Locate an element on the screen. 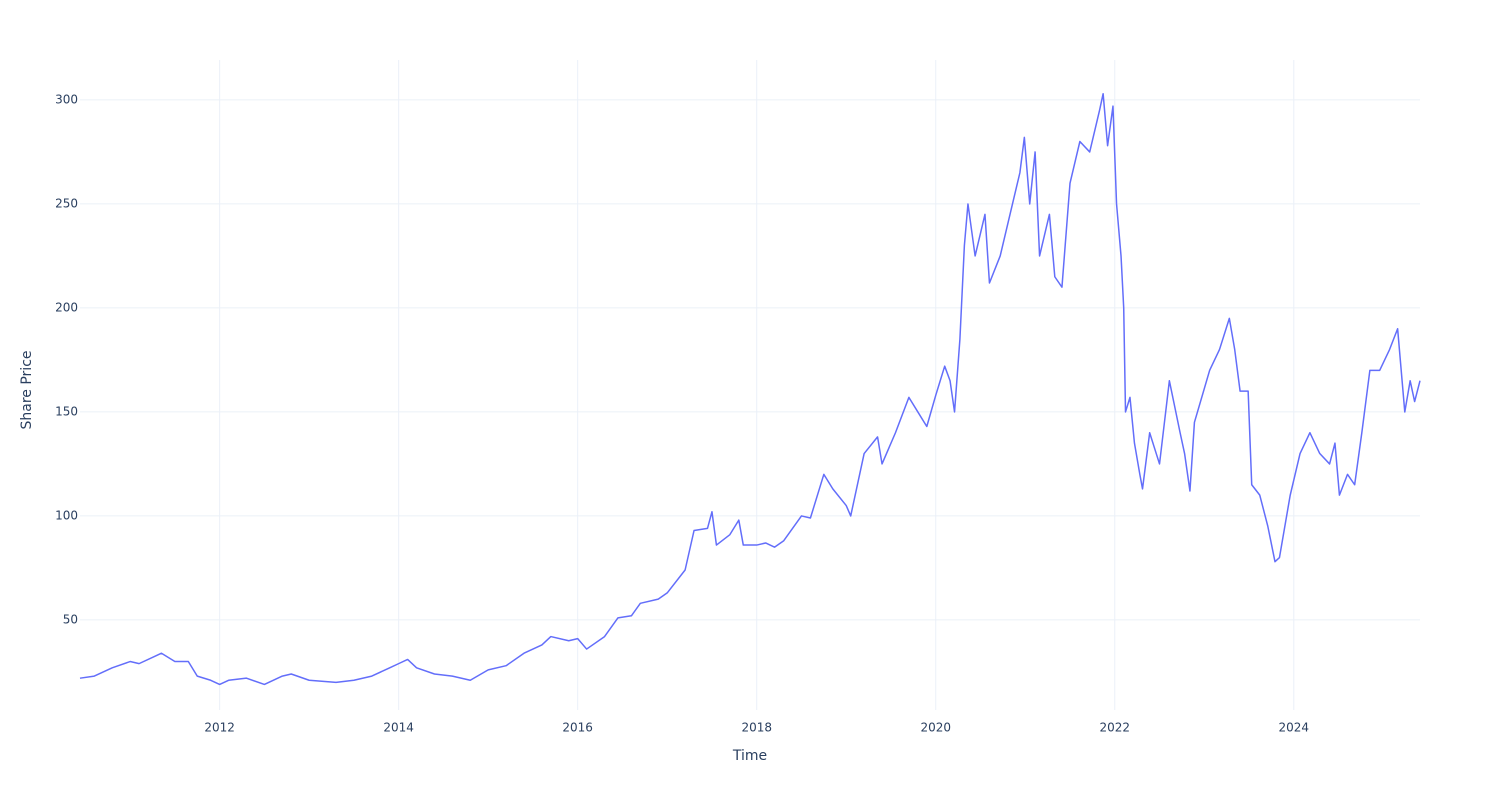 This screenshot has width=1500, height=800. y-tick-label: 50 is located at coordinates (70, 619).